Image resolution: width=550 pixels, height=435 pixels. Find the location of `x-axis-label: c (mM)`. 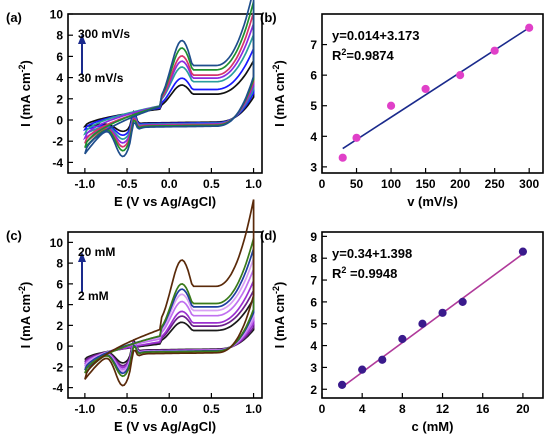

x-axis-label: c (mM) is located at coordinates (433, 426).